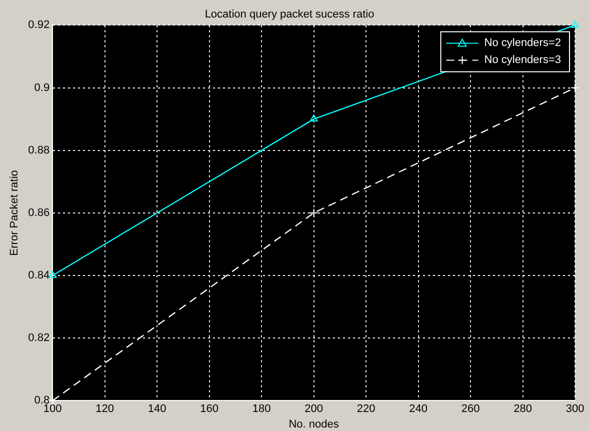  I want to click on x-tick-label: 160, so click(209, 409).